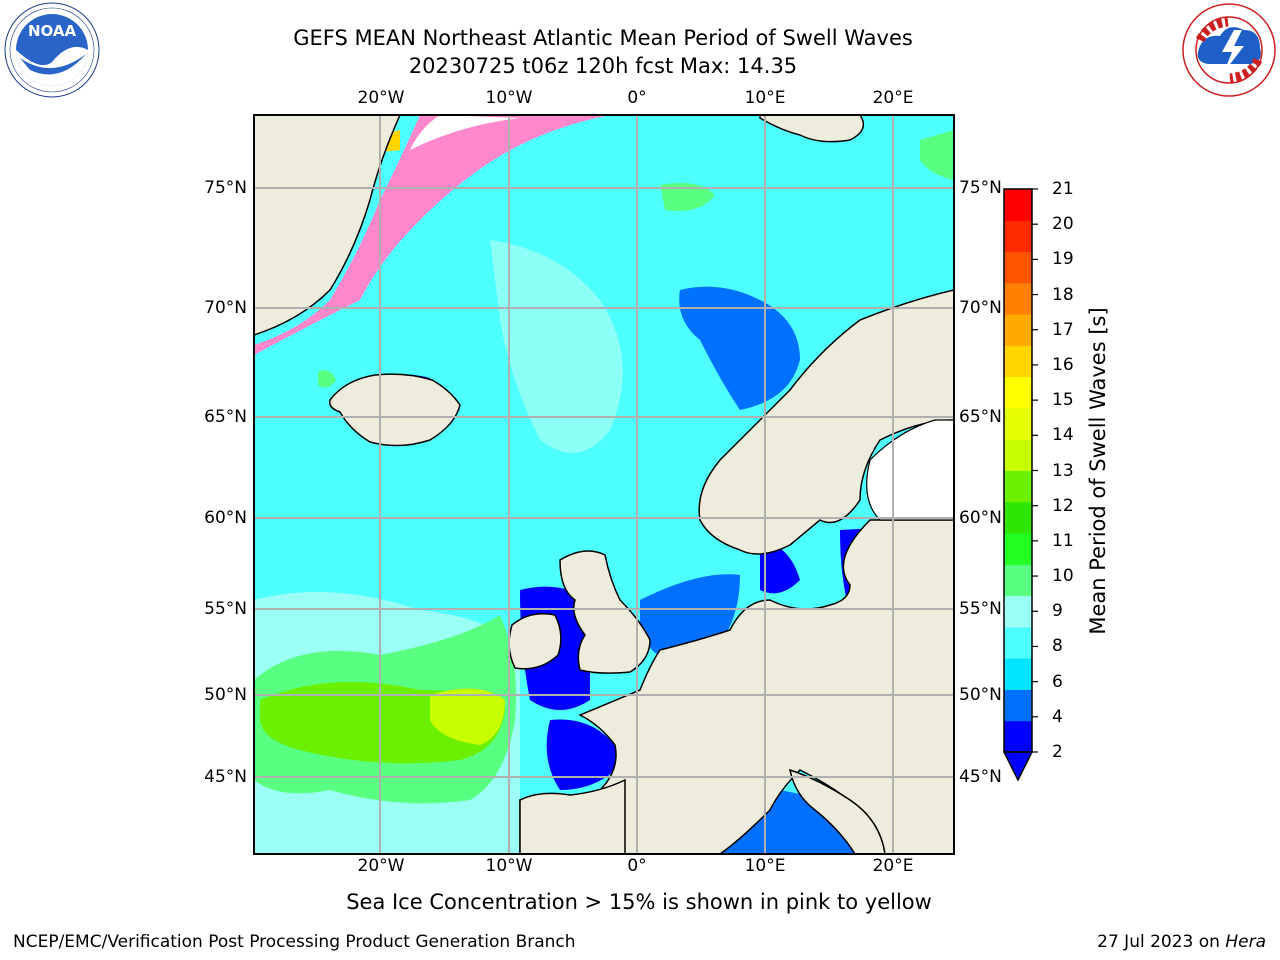 The image size is (1280, 960). I want to click on colorbar-tick-label: 2, so click(1057, 752).